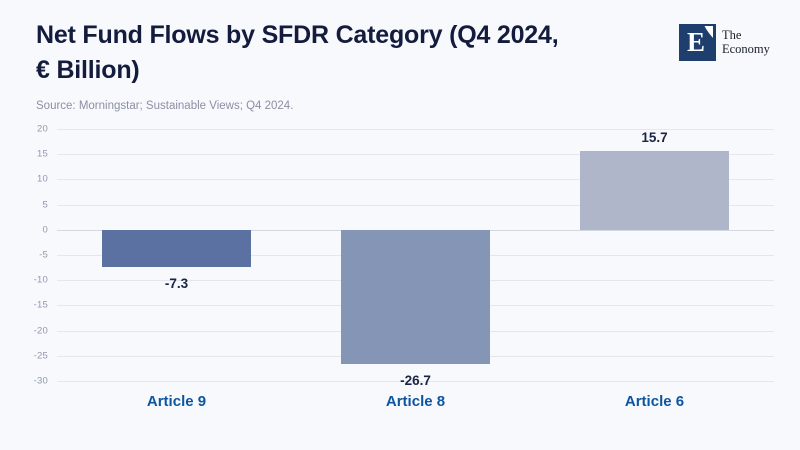 The height and width of the screenshot is (450, 800). What do you see at coordinates (746, 40) in the screenshot?
I see `logo-wordmark: The Economy` at bounding box center [746, 40].